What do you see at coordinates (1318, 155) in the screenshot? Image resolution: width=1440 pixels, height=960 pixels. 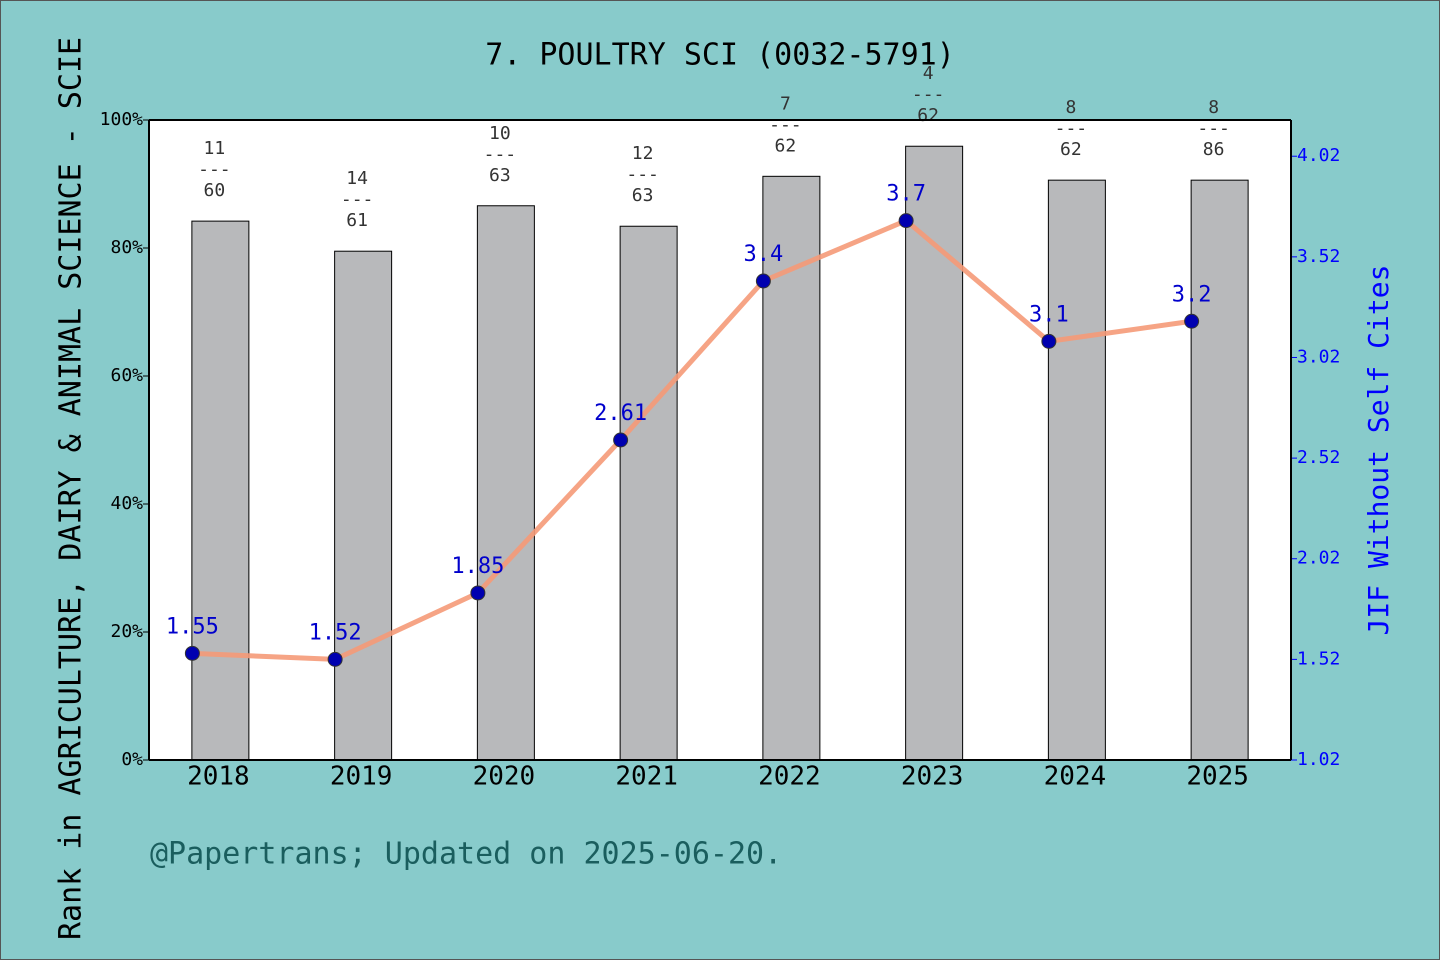 I see `y2-tick-label: 4.02` at bounding box center [1318, 155].